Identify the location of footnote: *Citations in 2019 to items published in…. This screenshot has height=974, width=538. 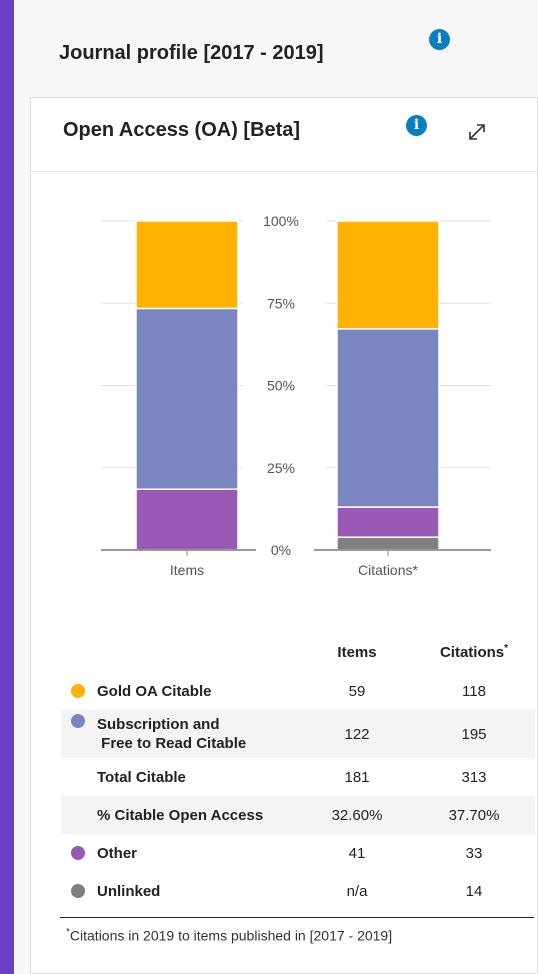
(229, 935).